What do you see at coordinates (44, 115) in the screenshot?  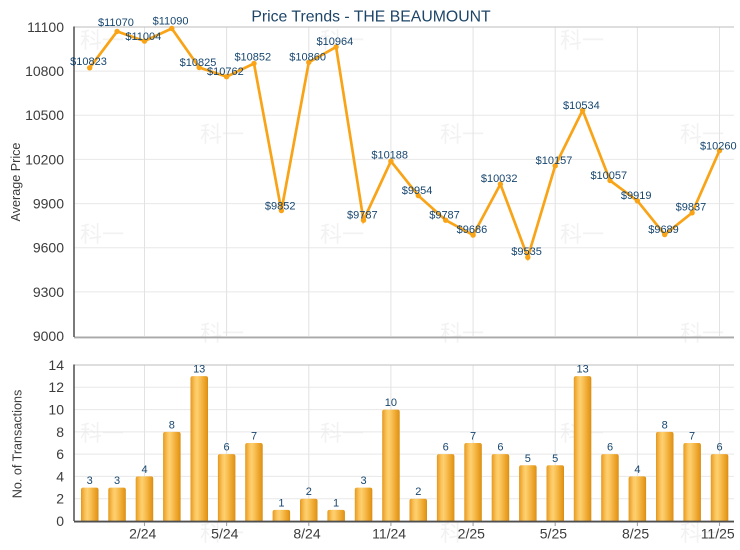 I see `svg-text: 10500` at bounding box center [44, 115].